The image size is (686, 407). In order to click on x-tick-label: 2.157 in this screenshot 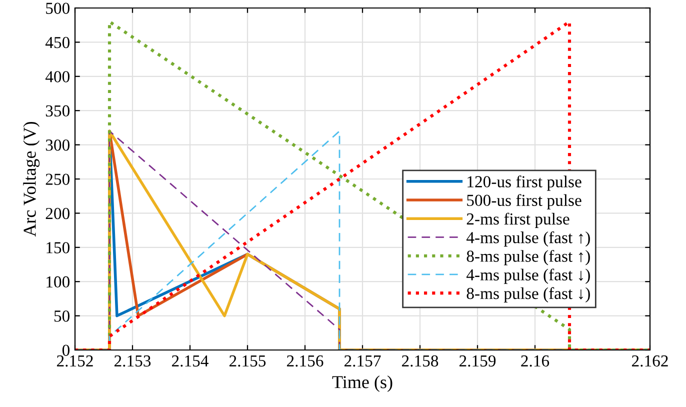, I will do `click(362, 361)`.